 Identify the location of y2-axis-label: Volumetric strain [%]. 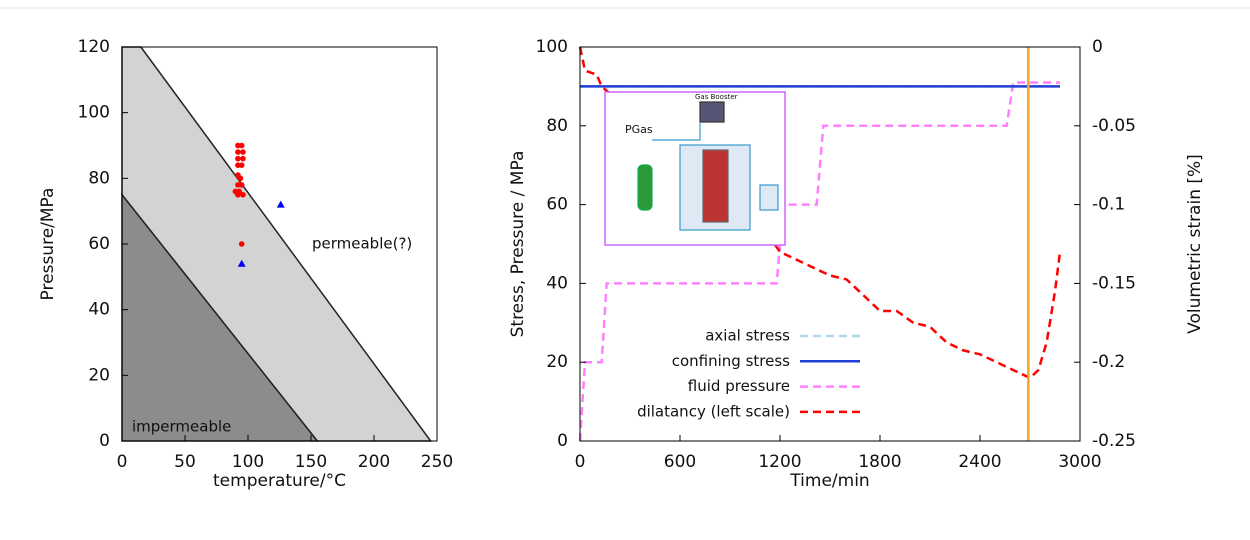
(1195, 244).